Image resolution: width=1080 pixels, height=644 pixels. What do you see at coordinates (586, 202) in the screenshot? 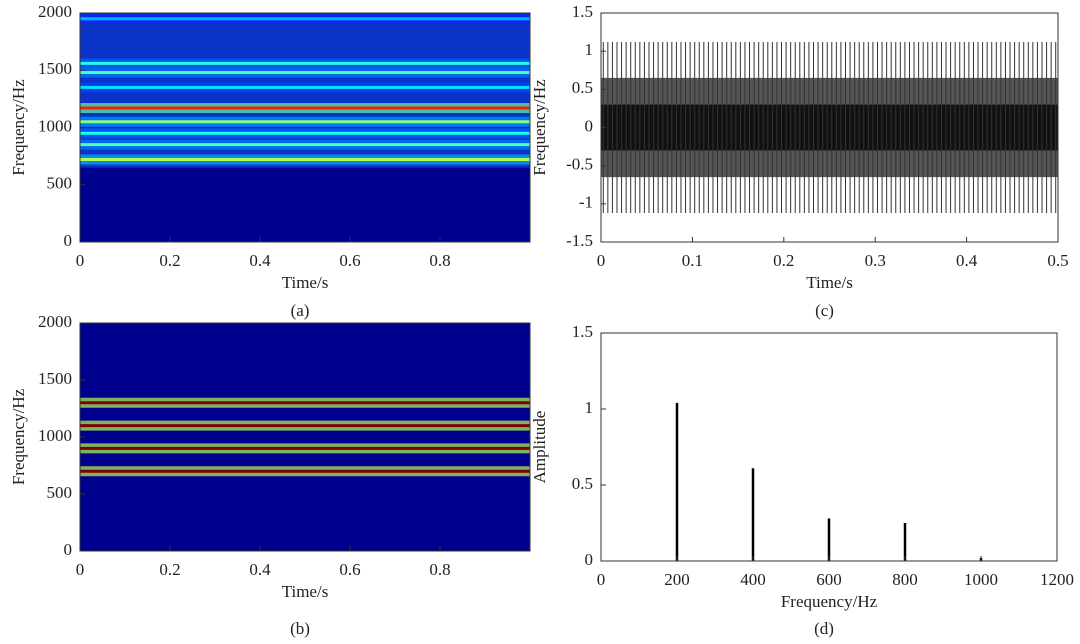
I see `y-tick-label: -1` at bounding box center [586, 202].